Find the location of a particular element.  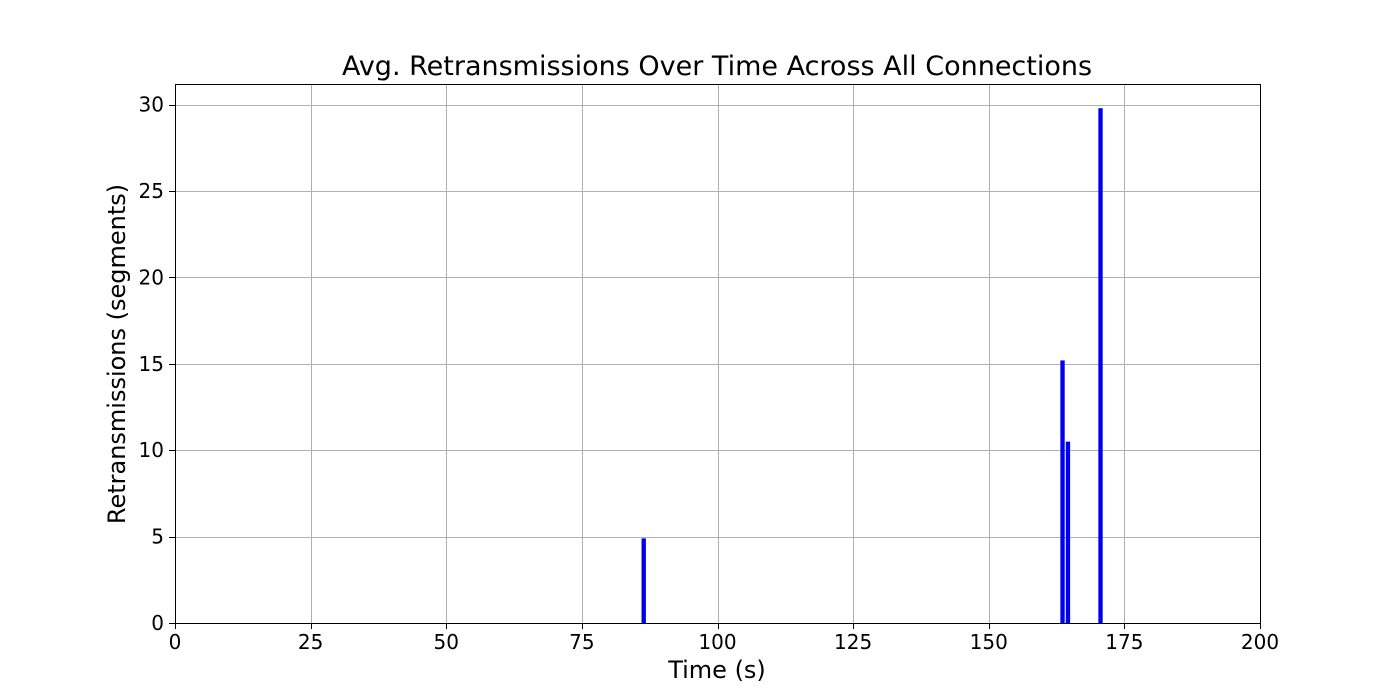

x-tick-label: 75 is located at coordinates (581, 642).